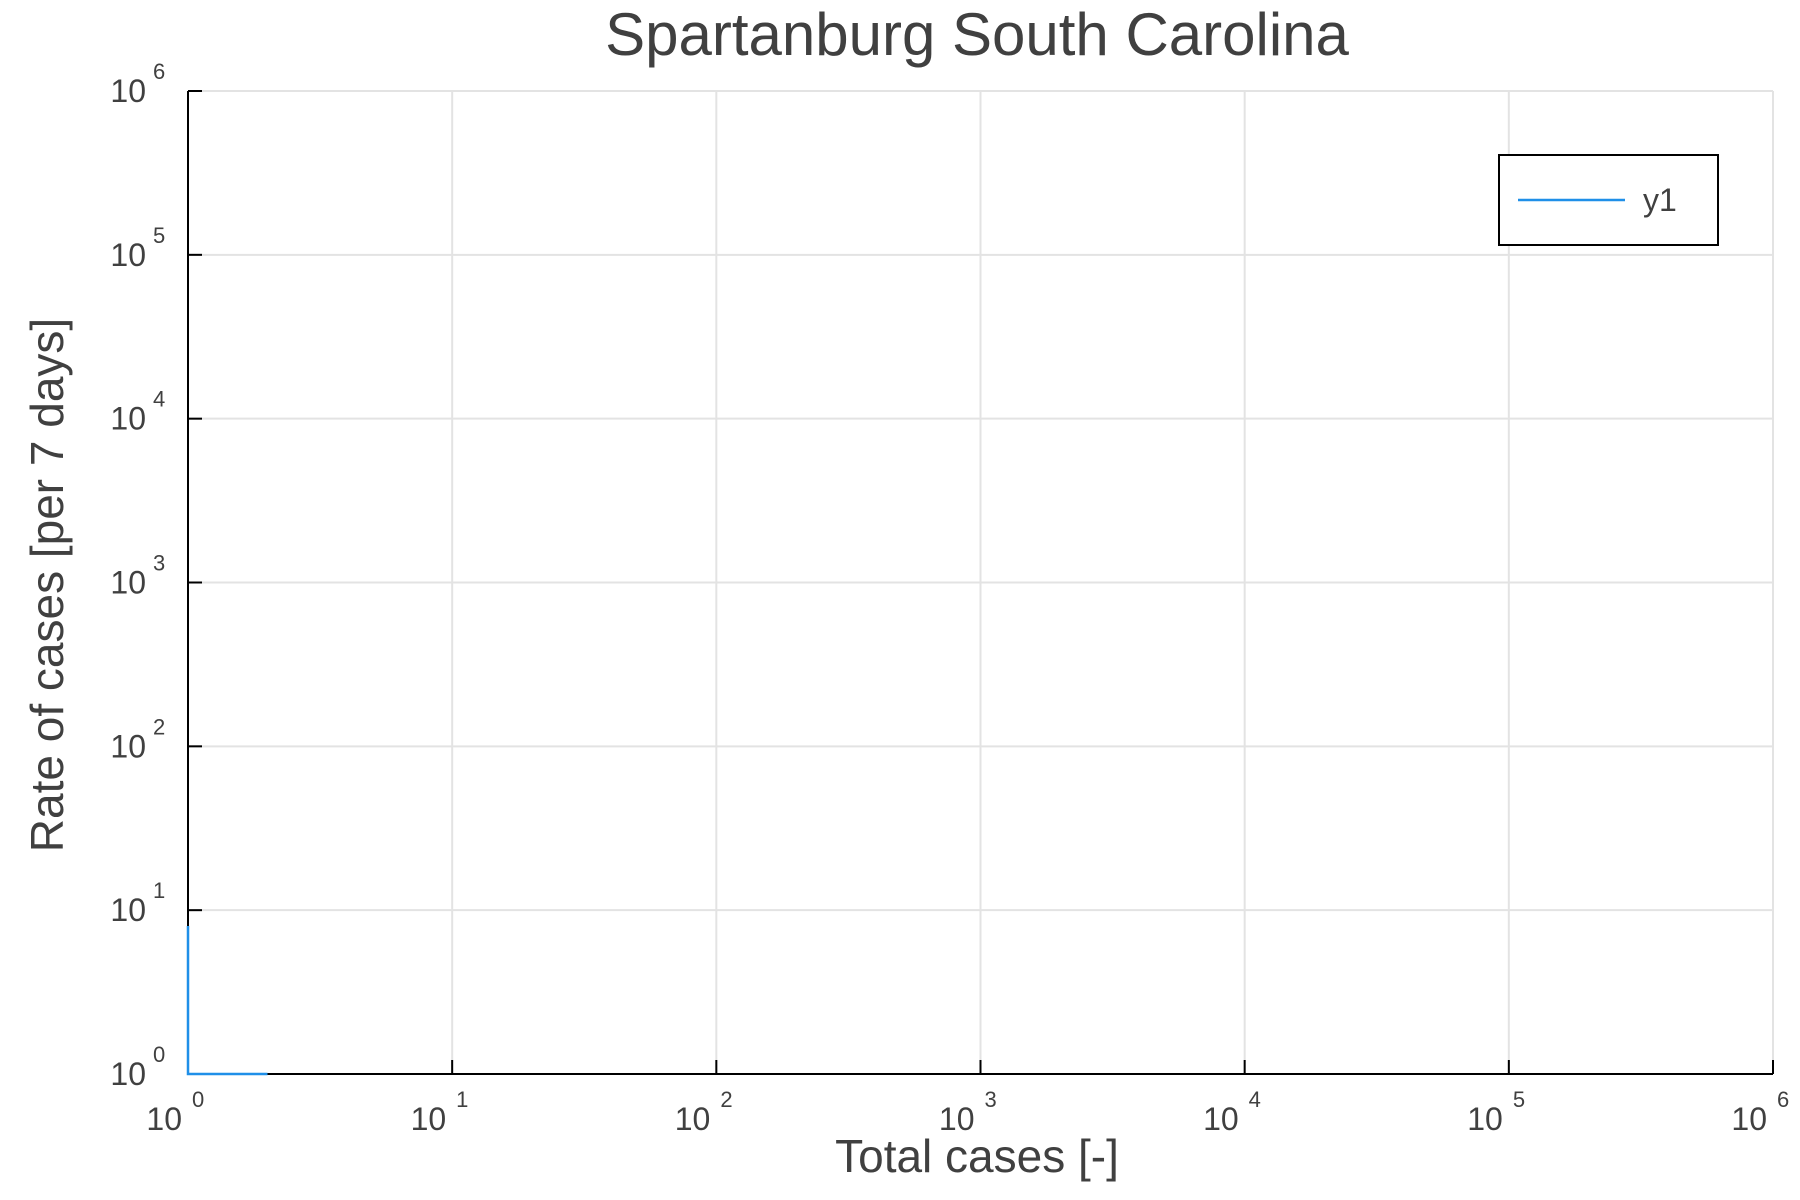 The width and height of the screenshot is (1800, 1200). What do you see at coordinates (977, 34) in the screenshot?
I see `chart-title: Spartanburg South Carolina` at bounding box center [977, 34].